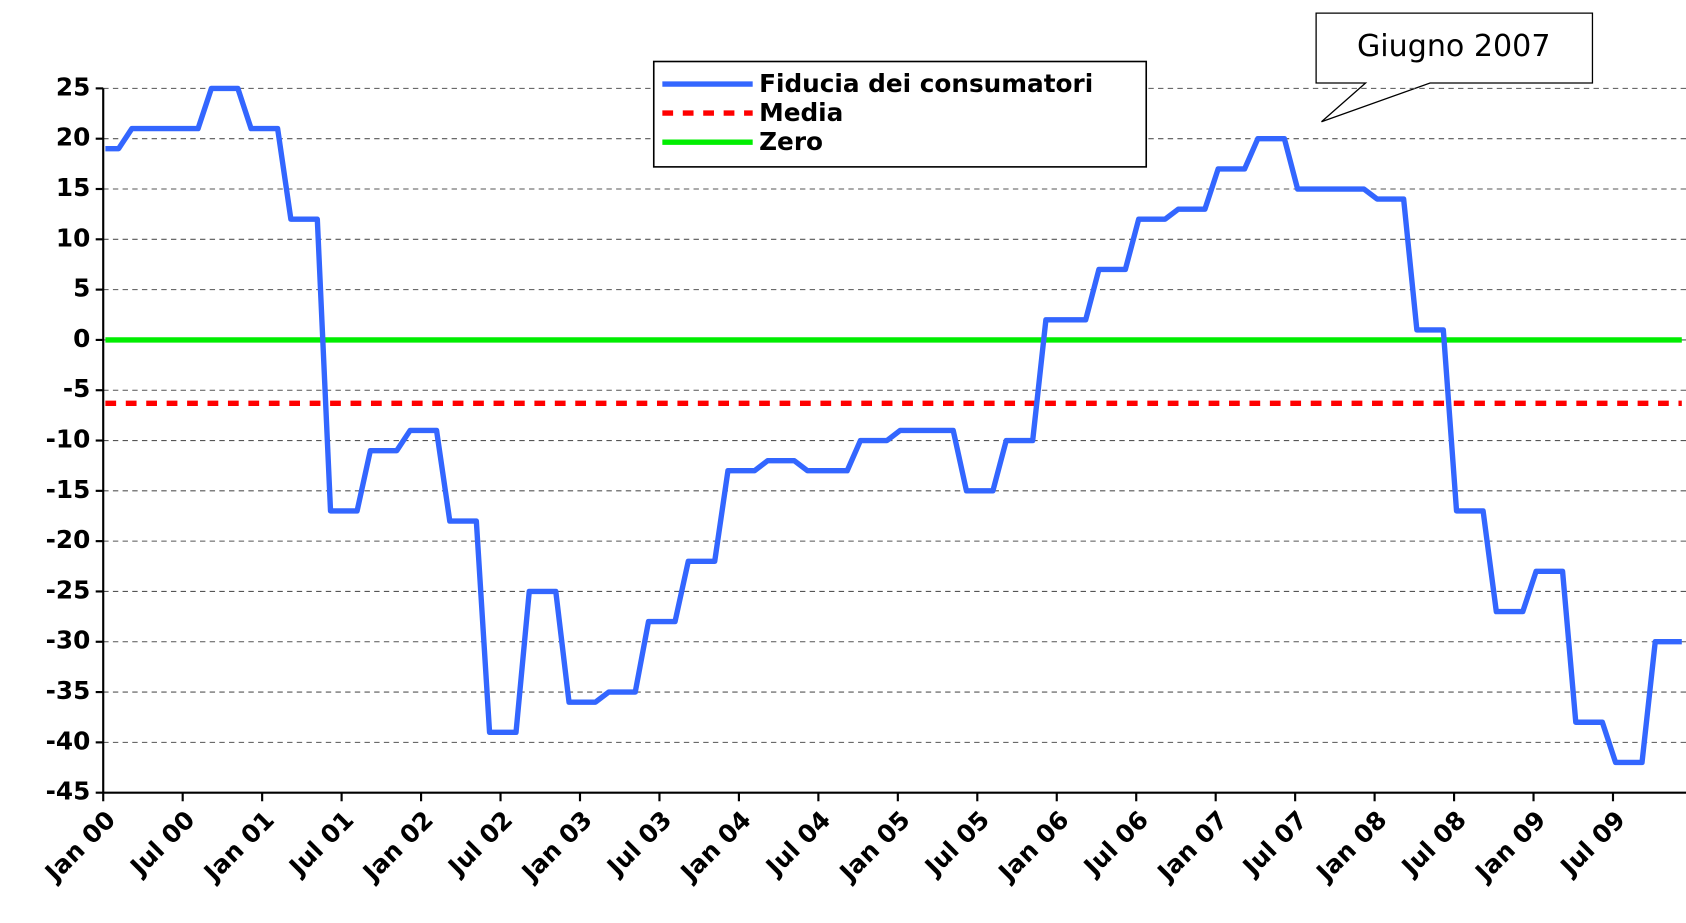  Describe the element at coordinates (76, 388) in the screenshot. I see `y-tick-label: -5` at that location.